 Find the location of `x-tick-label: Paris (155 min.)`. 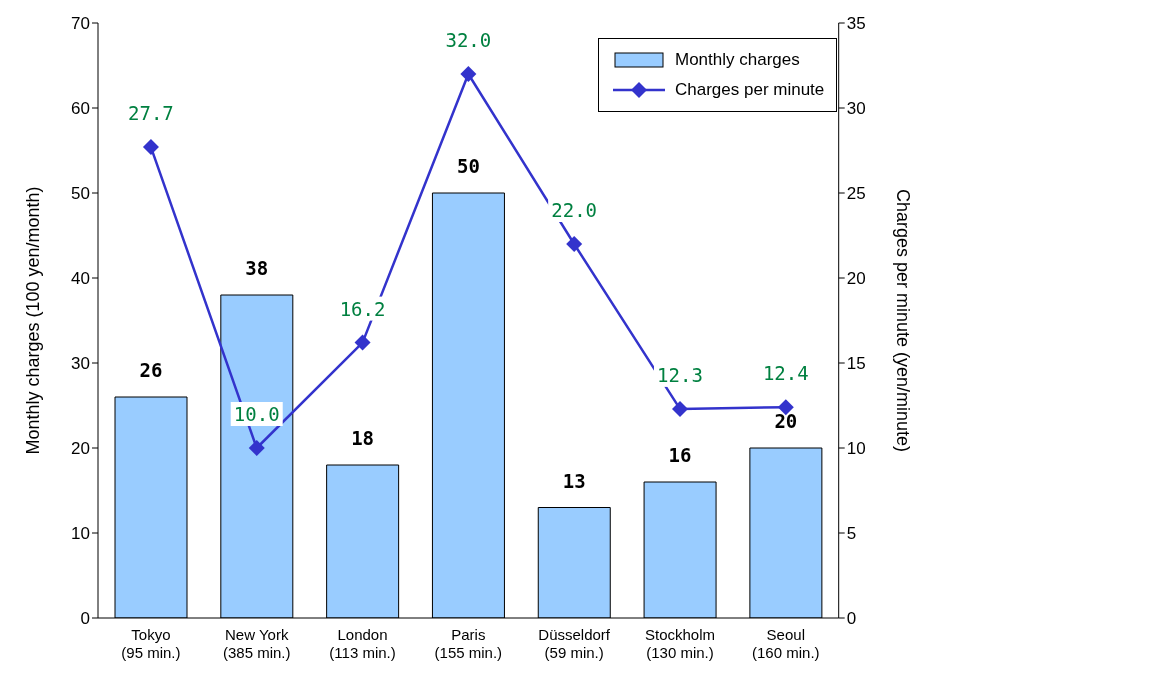

x-tick-label: Paris (155 min.) is located at coordinates (468, 643).